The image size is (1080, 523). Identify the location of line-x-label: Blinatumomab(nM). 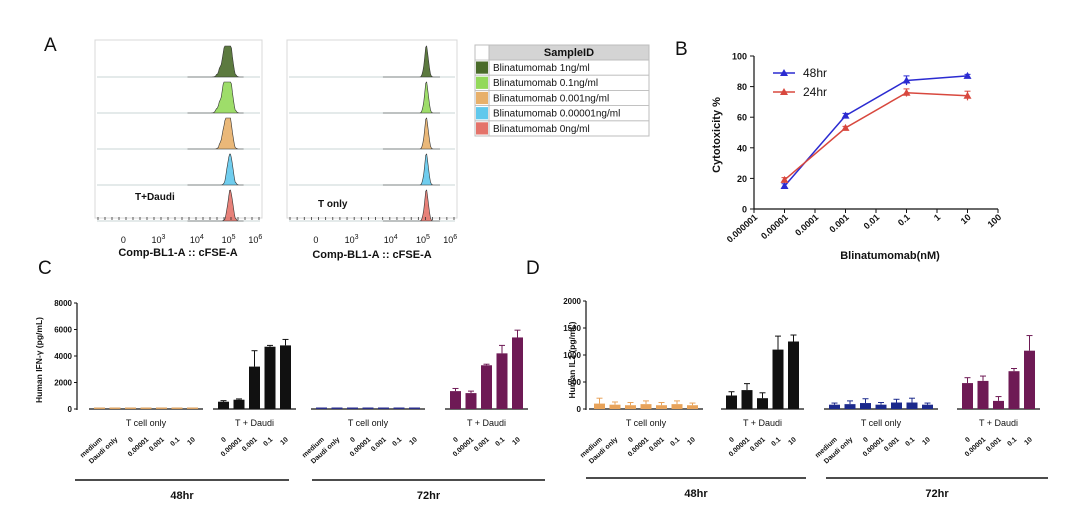
(890, 256).